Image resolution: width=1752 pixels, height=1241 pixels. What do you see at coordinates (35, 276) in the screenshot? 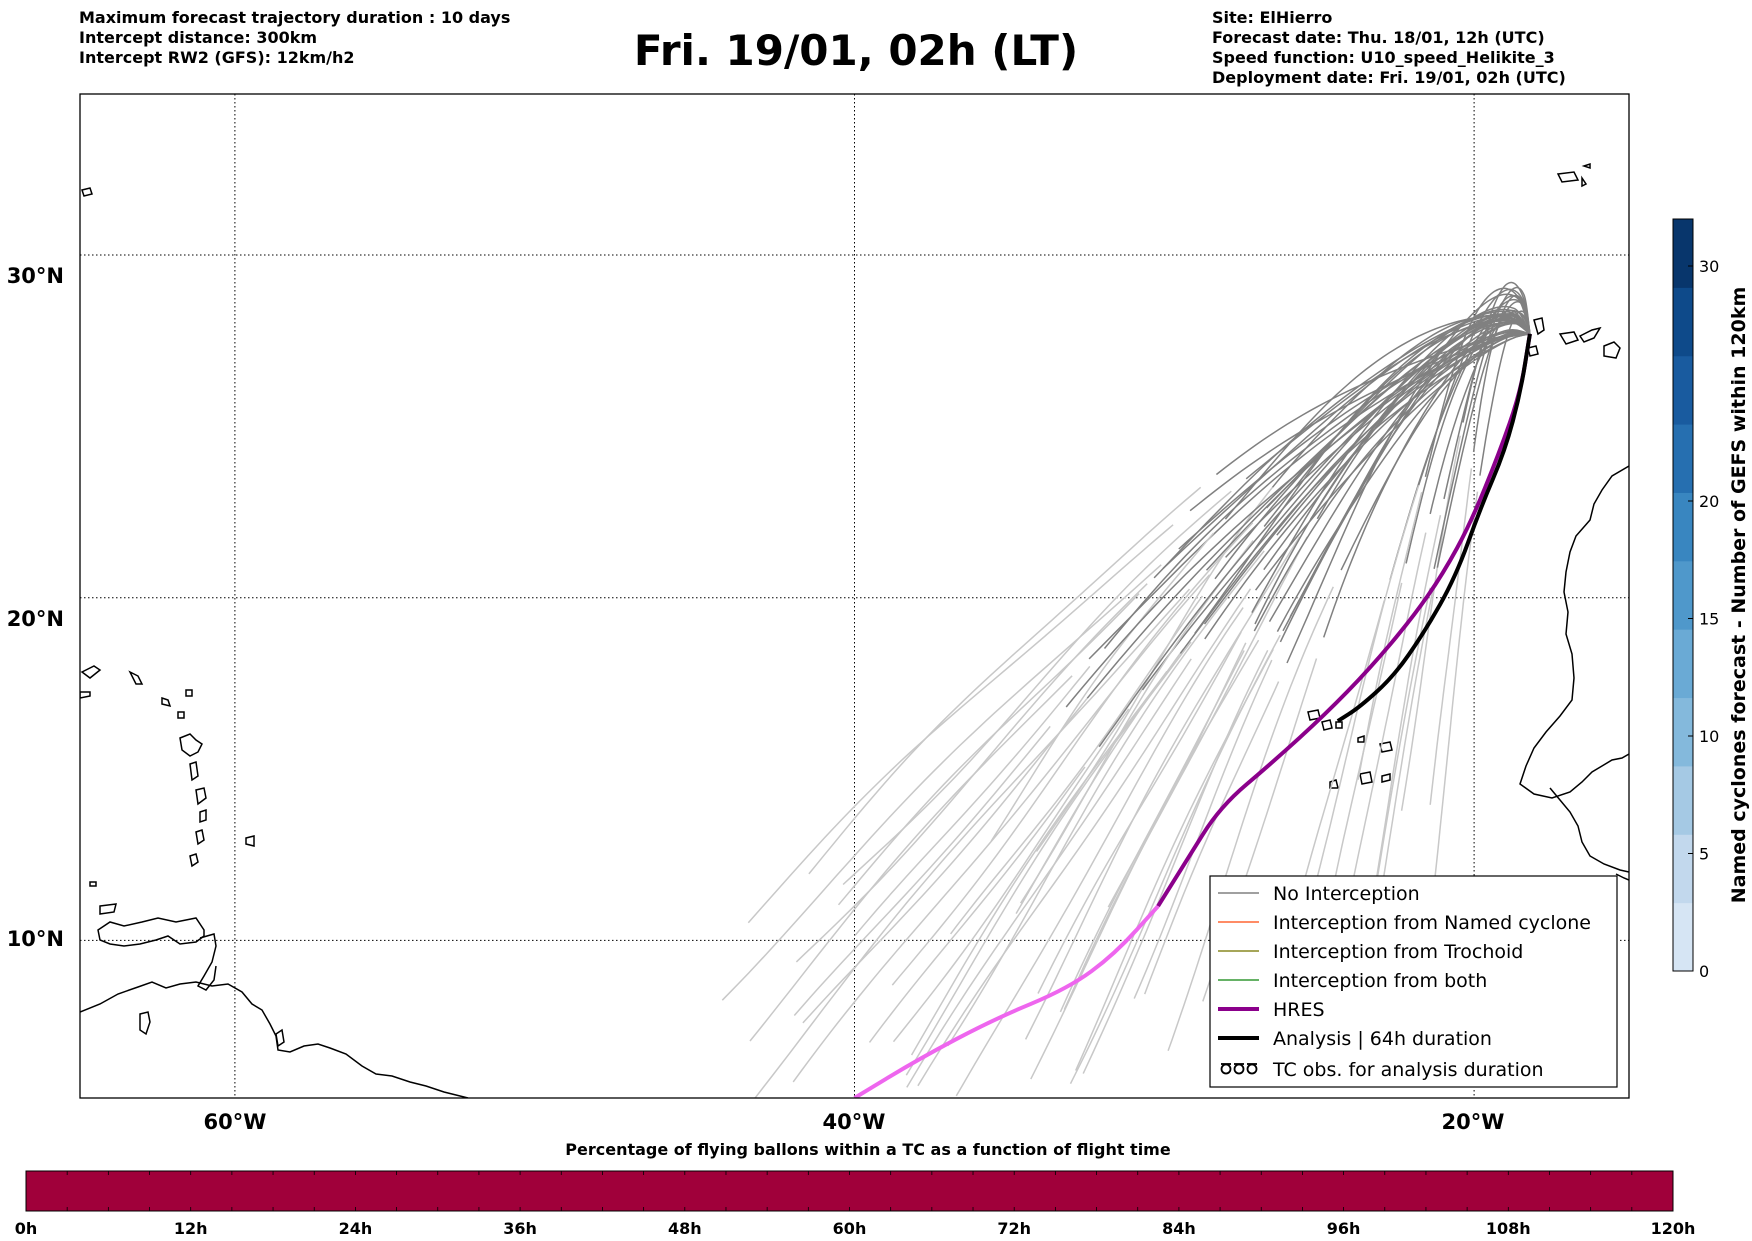
I see `lat-label-30: 30°N` at bounding box center [35, 276].